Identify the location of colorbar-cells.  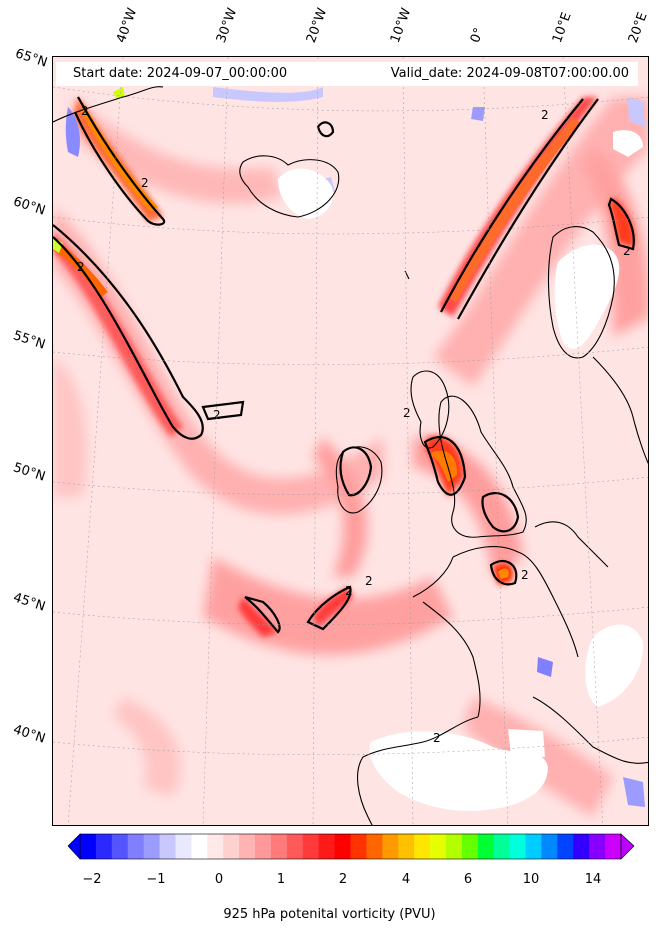
(351, 846).